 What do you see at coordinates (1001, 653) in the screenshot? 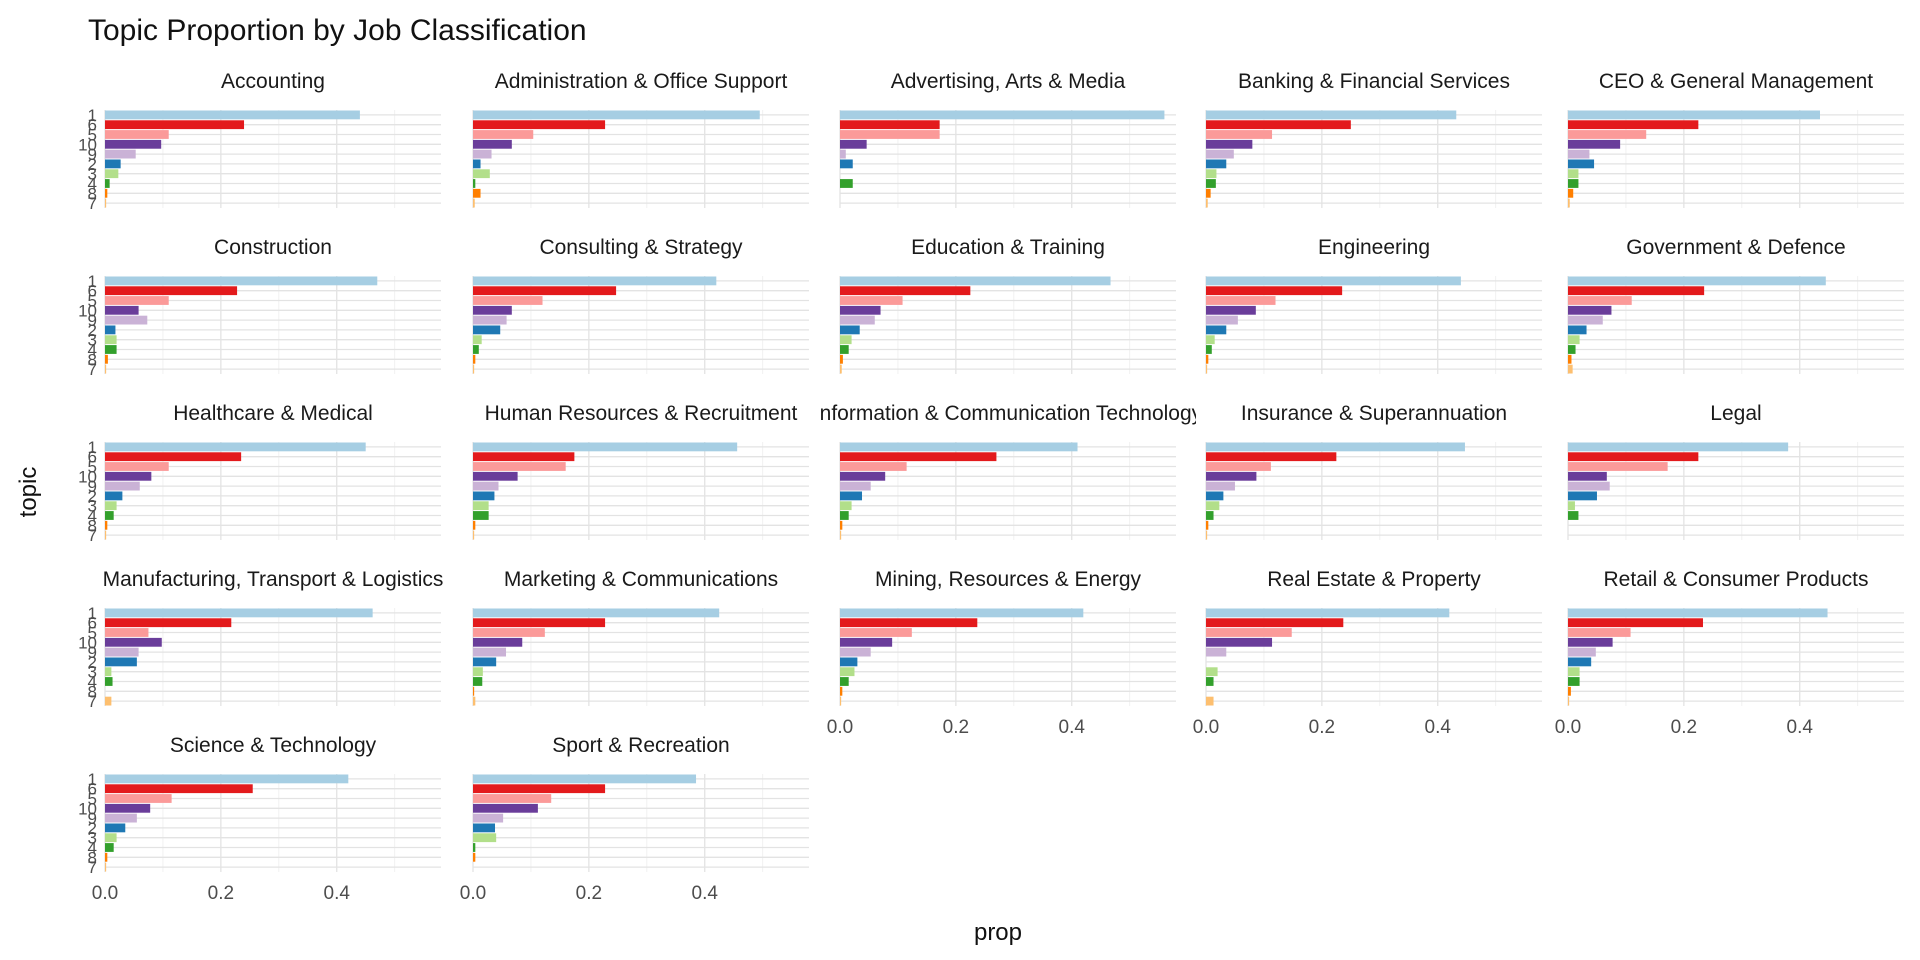
I see `facet-panel: Mining, Resources & Energy 0.0 0.2 0.4` at bounding box center [1001, 653].